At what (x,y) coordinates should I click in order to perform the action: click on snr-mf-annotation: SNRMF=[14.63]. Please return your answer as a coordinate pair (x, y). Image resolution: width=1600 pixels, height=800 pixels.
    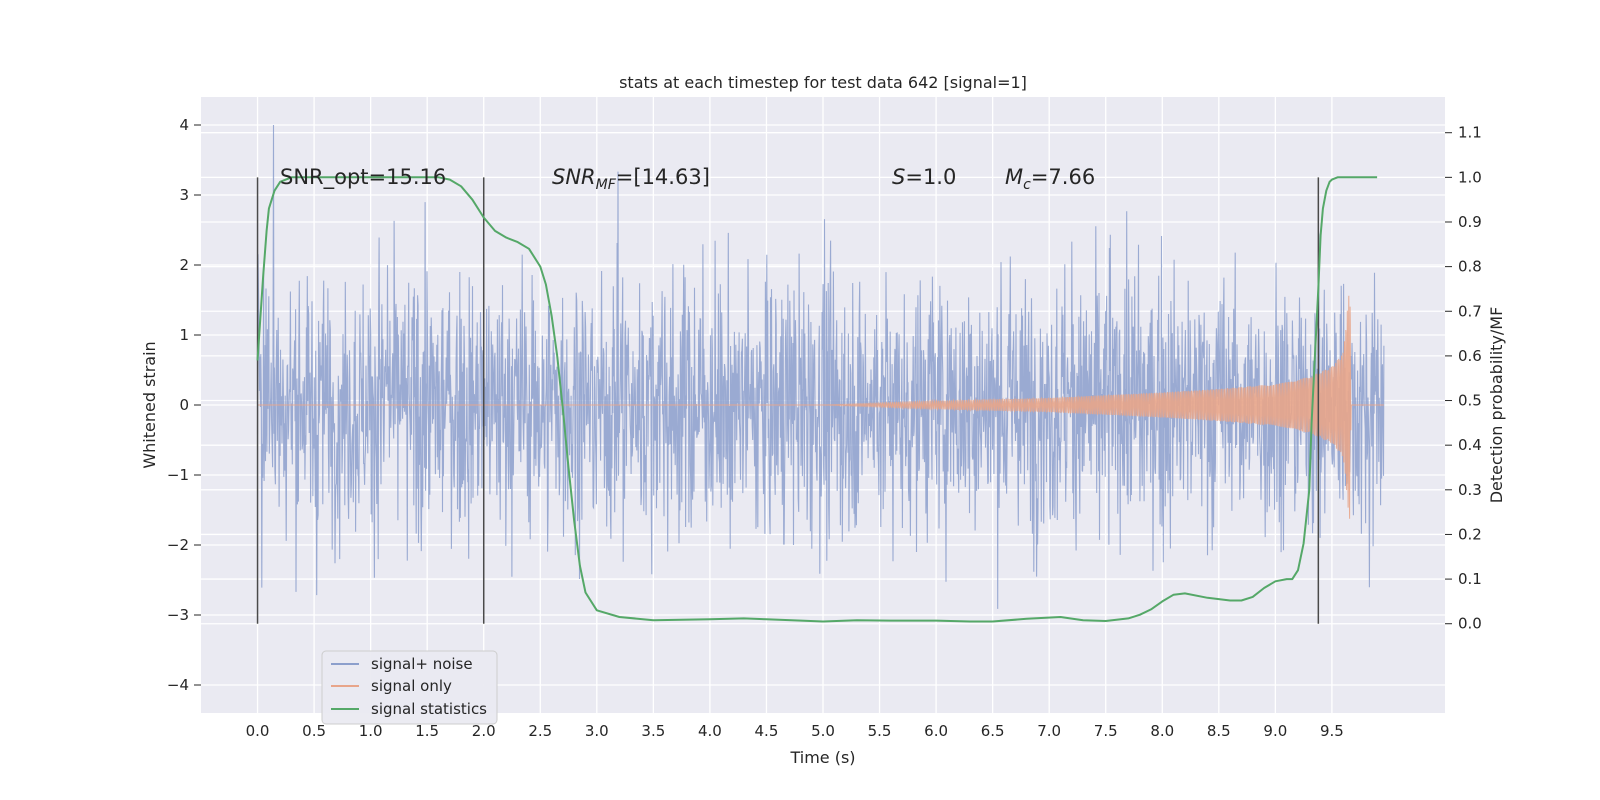
    Looking at the image, I should click on (631, 179).